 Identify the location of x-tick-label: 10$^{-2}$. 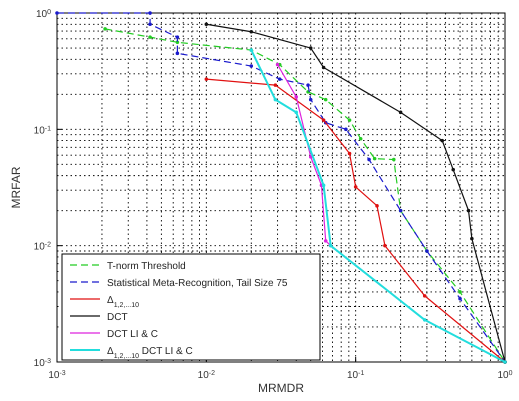
(207, 375).